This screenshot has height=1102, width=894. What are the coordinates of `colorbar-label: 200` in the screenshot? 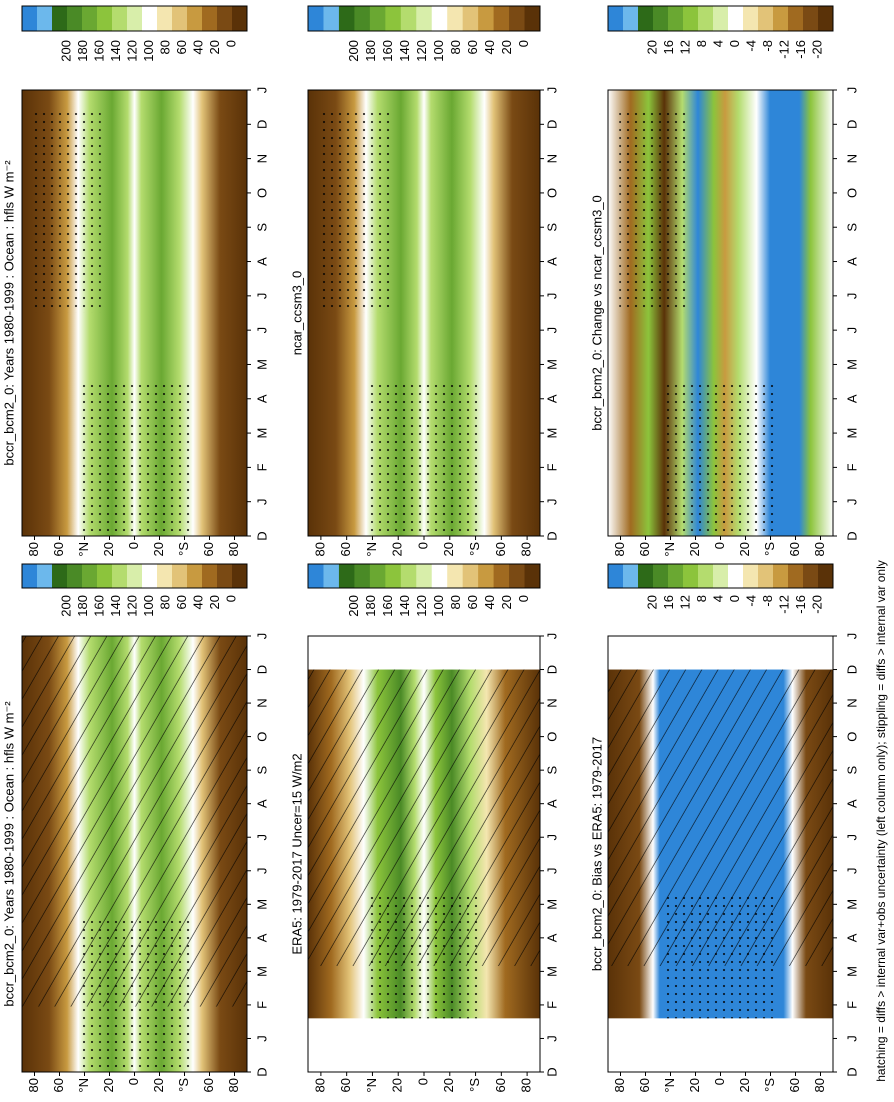 It's located at (353, 51).